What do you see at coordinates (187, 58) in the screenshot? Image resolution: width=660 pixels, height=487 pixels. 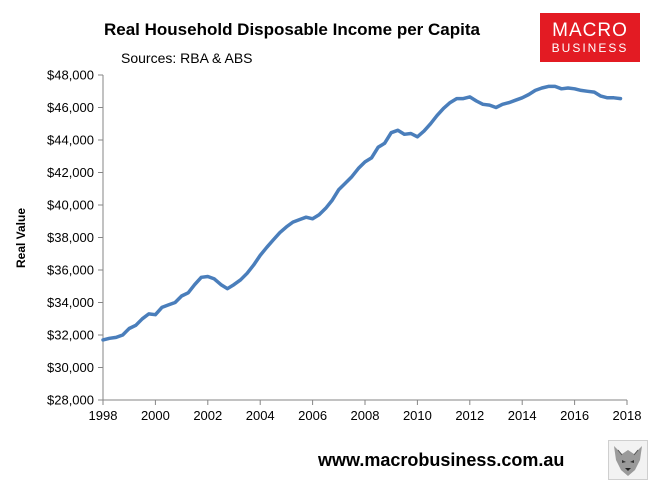 I see `chart-subtitle: Sources: RBA & ABS` at bounding box center [187, 58].